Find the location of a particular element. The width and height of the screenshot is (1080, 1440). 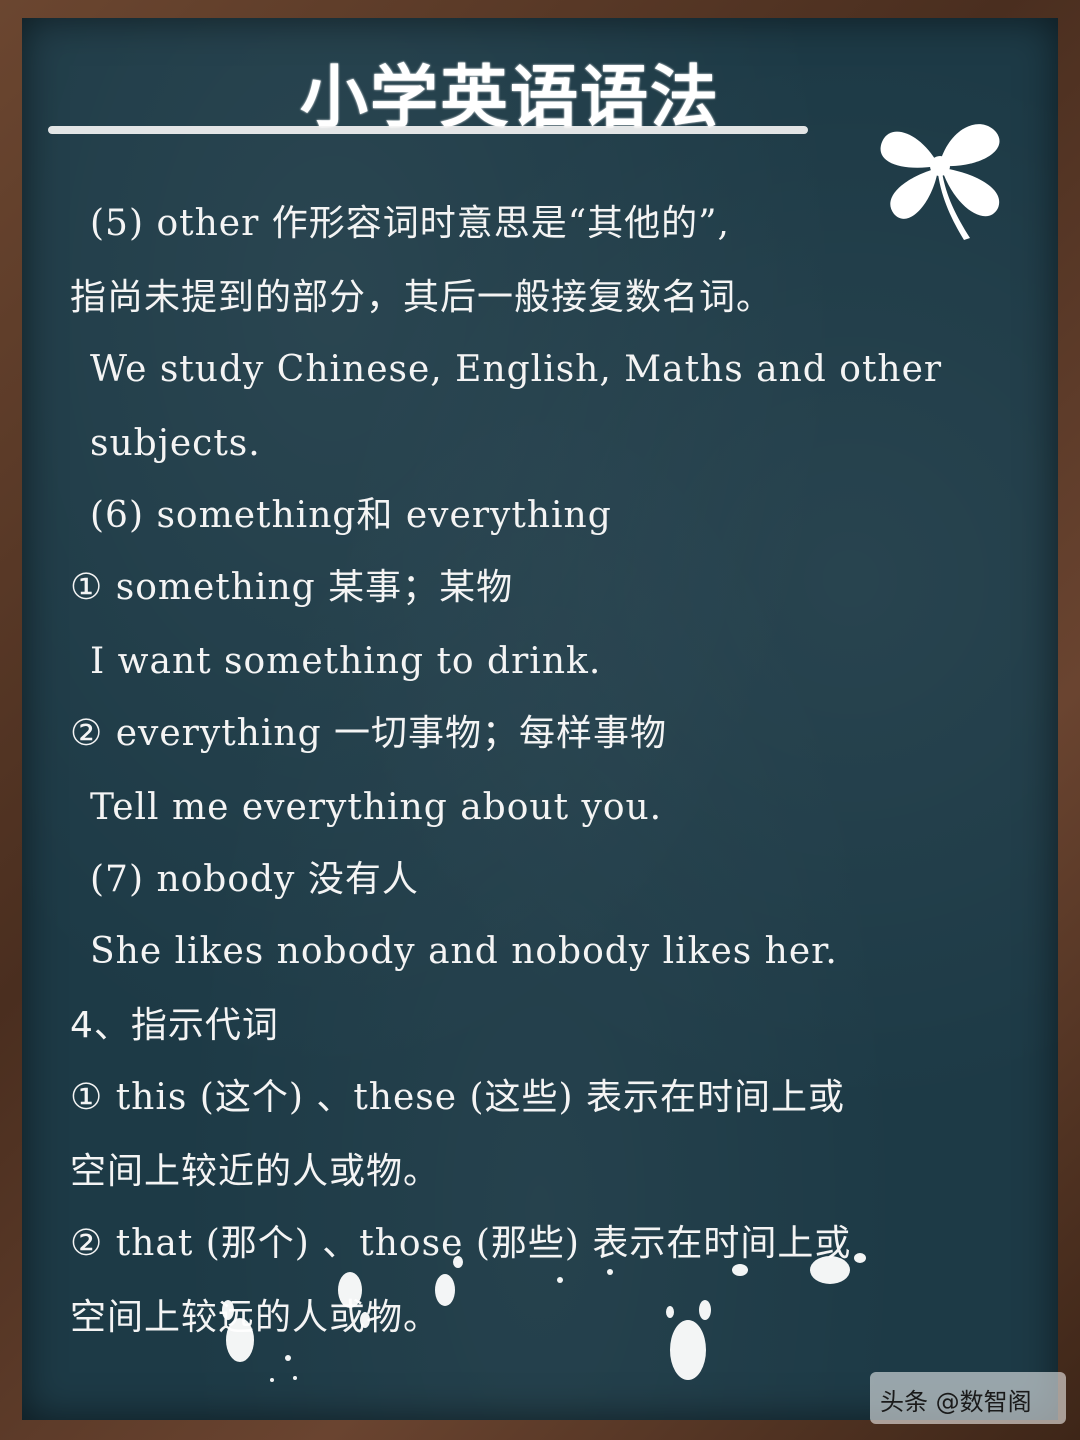

title-underline is located at coordinates (428, 130).